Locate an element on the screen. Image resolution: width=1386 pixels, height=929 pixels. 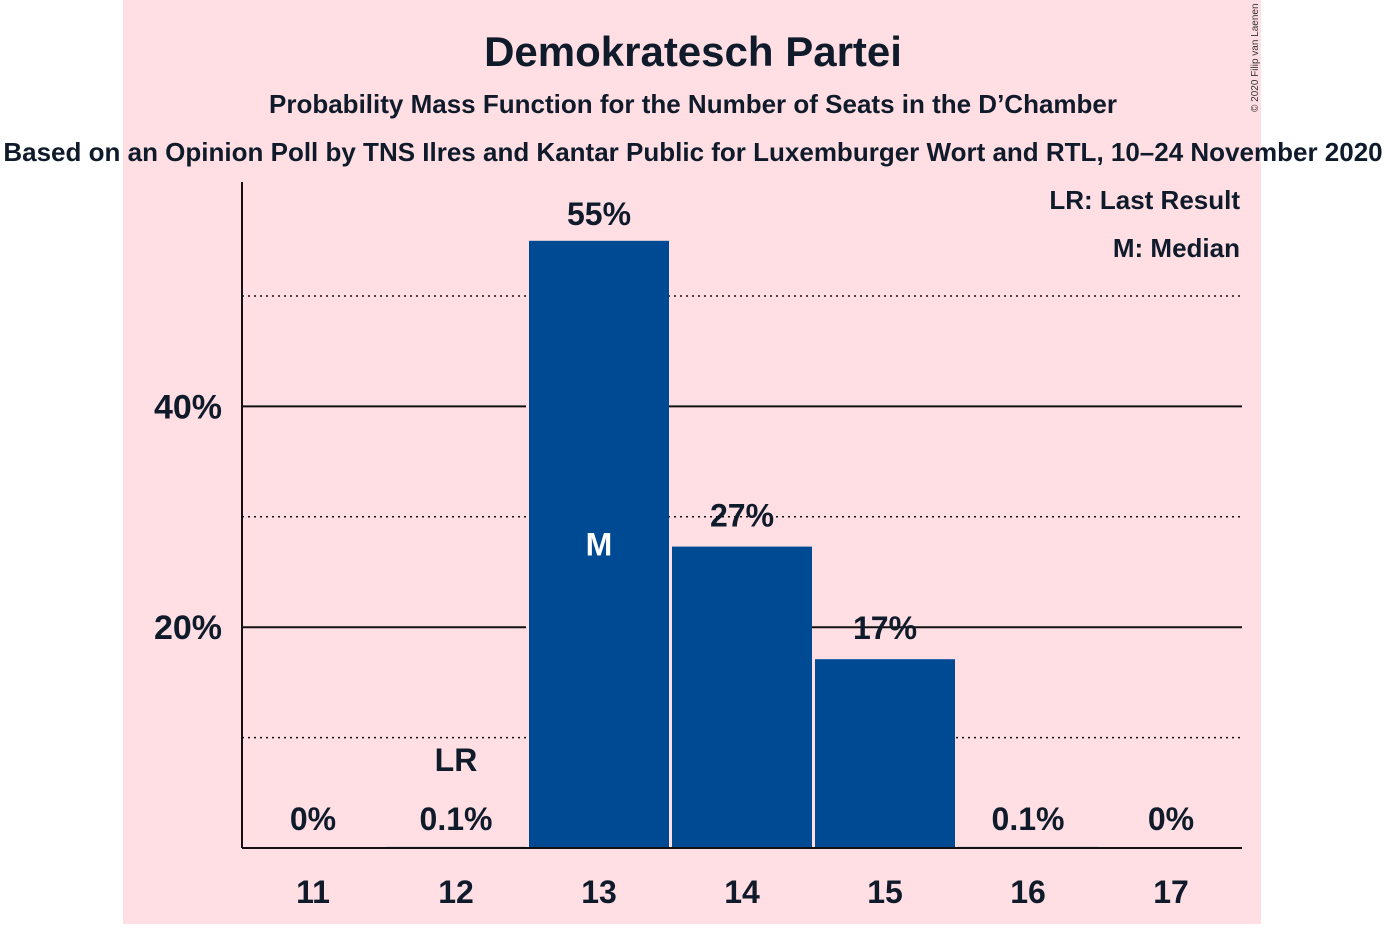
chart-title: Demokratesch Partei is located at coordinates (693, 51).